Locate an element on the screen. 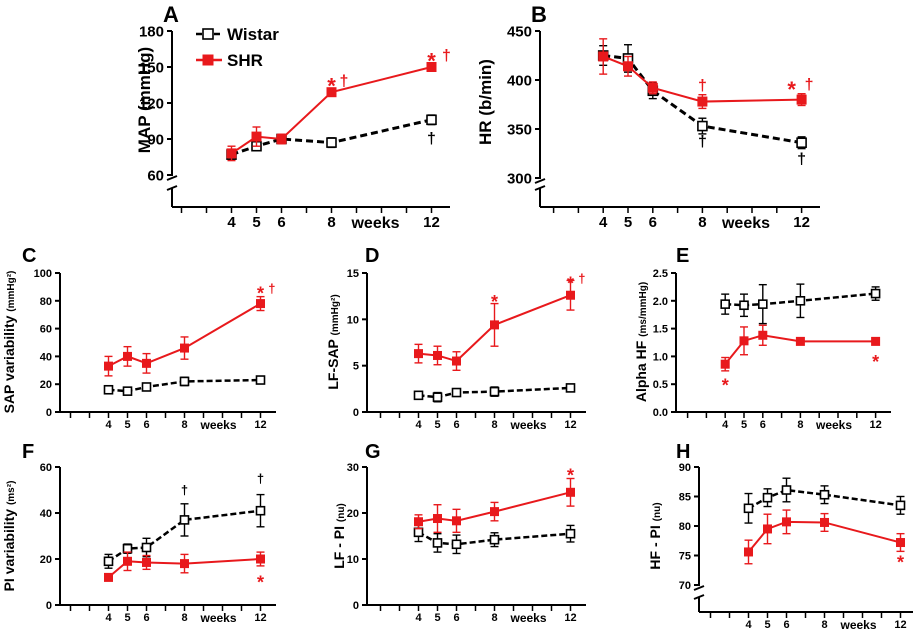 The height and width of the screenshot is (634, 913). panel-letter-a: A is located at coordinates (171, 14).